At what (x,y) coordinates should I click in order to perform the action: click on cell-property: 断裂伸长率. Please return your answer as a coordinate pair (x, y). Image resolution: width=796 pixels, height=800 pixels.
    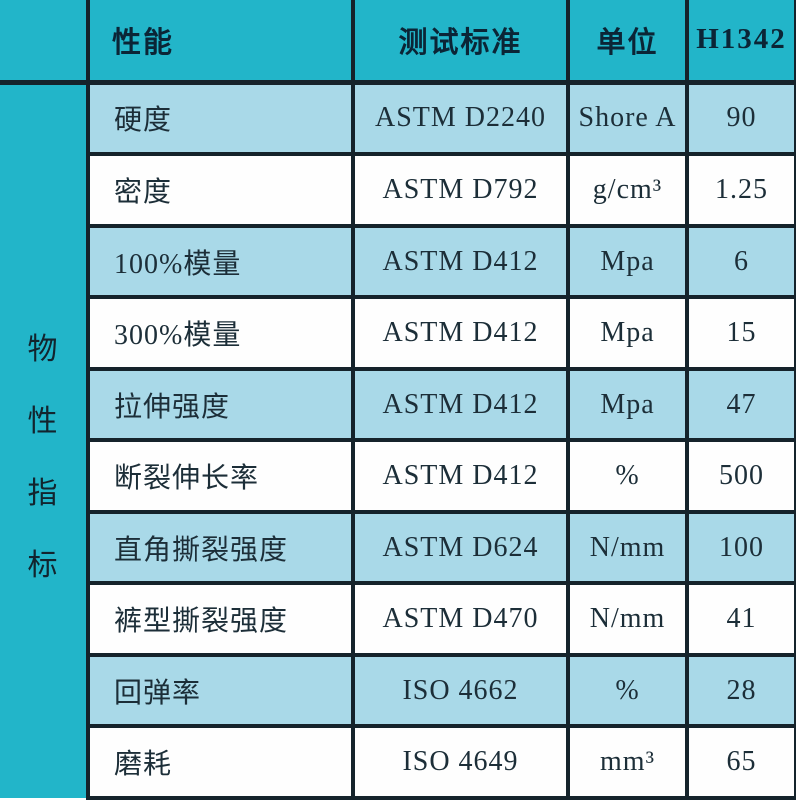
    Looking at the image, I should click on (220, 476).